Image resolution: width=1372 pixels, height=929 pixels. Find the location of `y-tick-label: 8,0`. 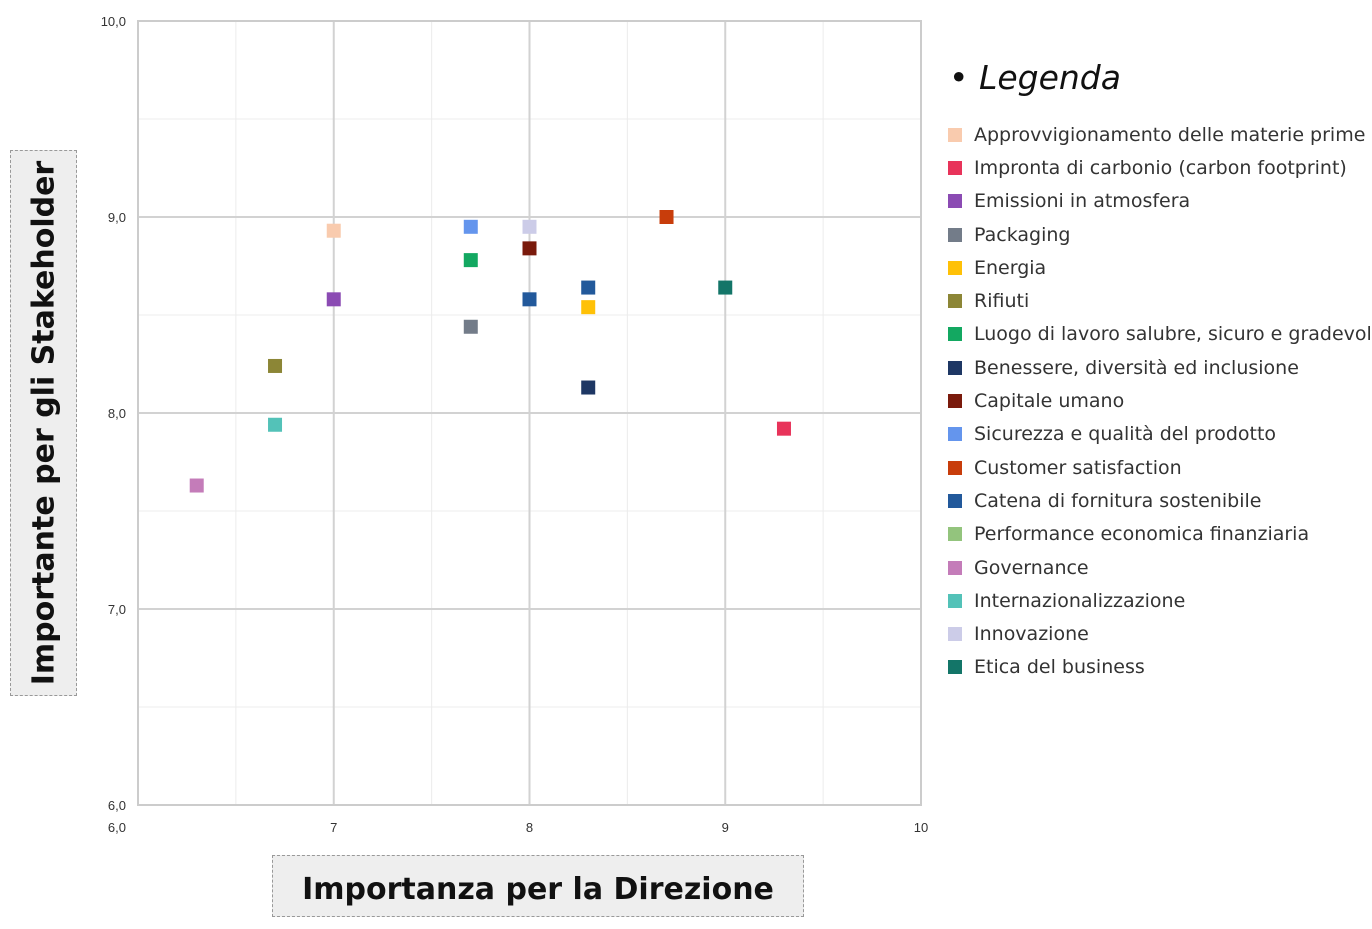

y-tick-label: 8,0 is located at coordinates (117, 413).